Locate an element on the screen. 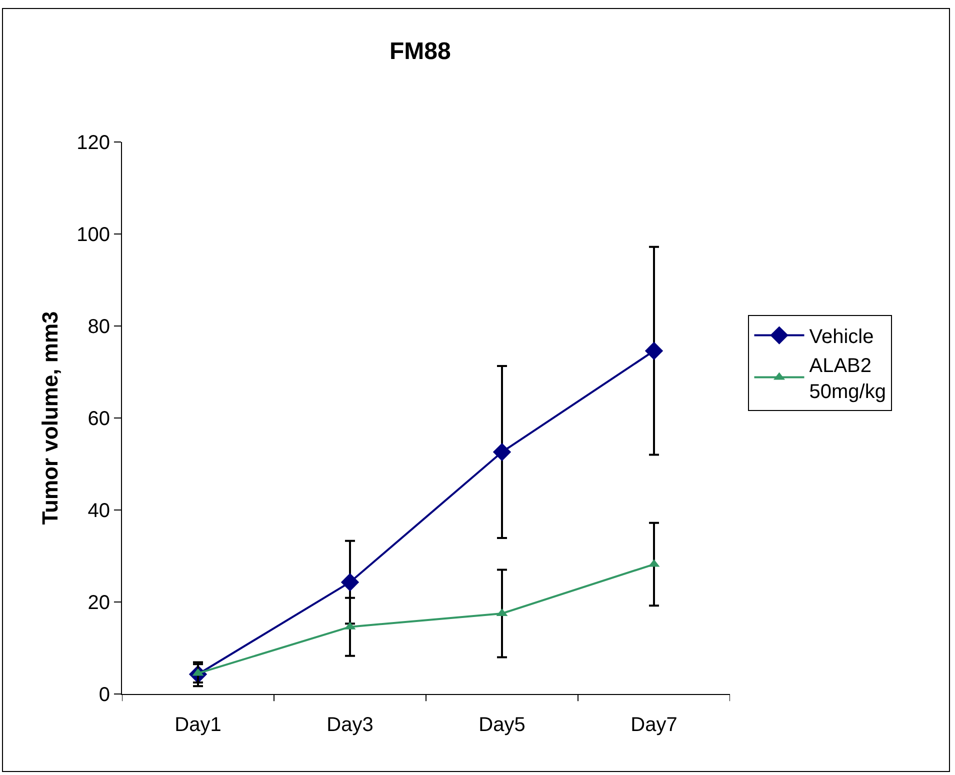  chart-title: FM88 is located at coordinates (420, 51).